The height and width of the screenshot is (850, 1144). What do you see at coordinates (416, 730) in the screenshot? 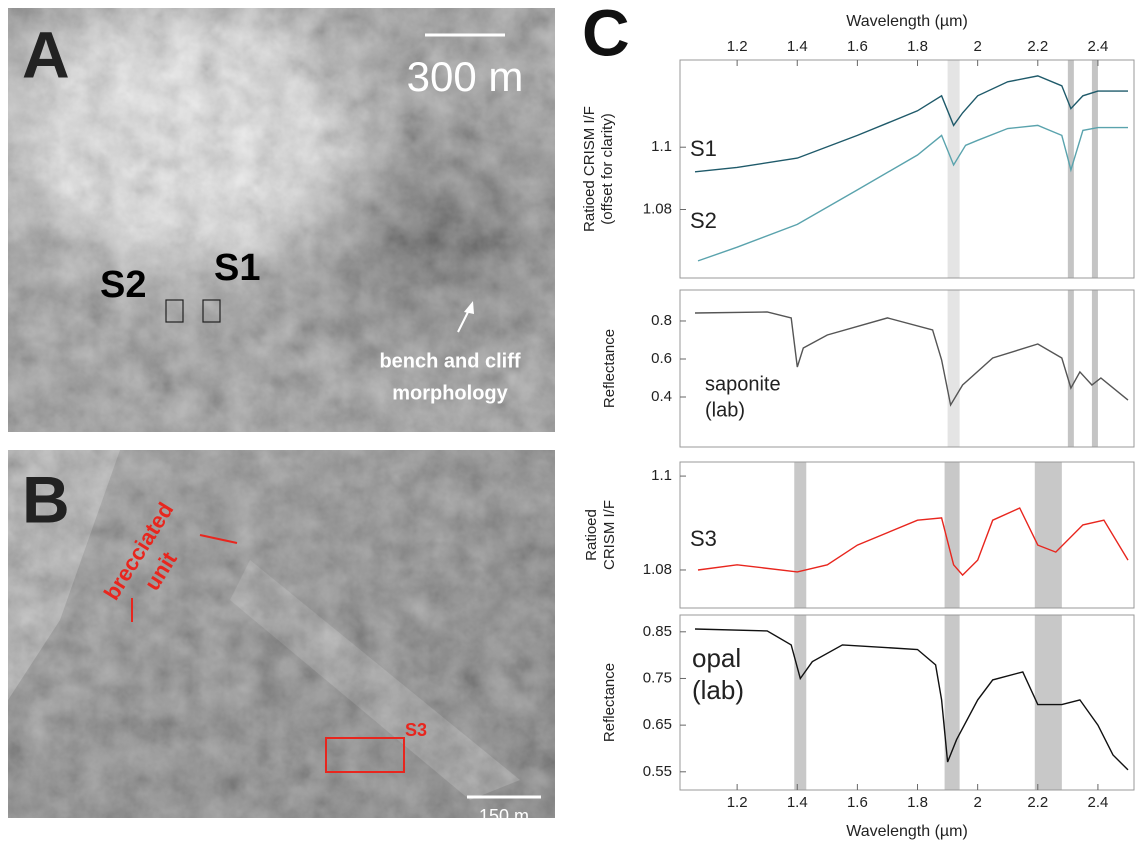
I see `site-label: S3` at bounding box center [416, 730].